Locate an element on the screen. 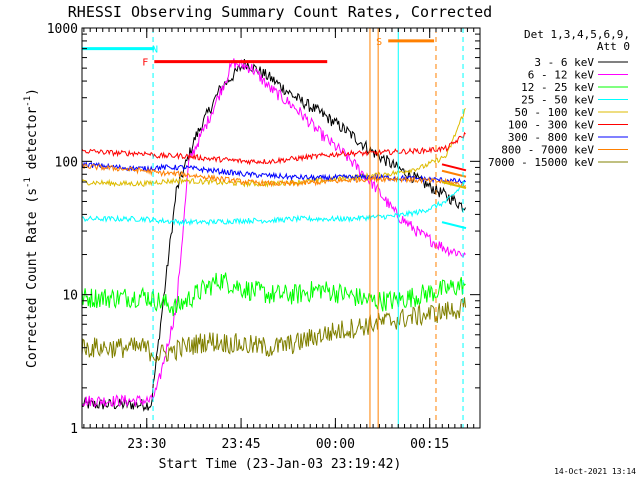  legend-title: Det 1,3,4,5,6,9, is located at coordinates (577, 34).